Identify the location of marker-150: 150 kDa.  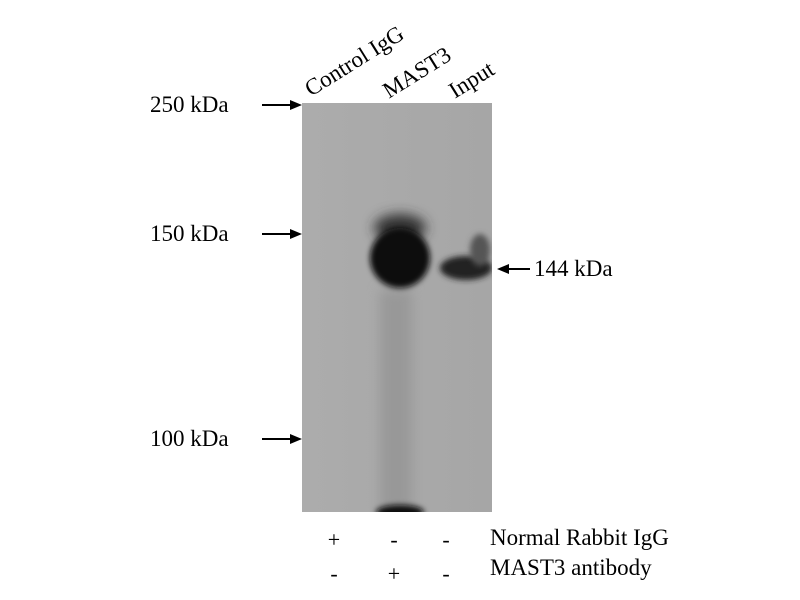
(189, 233).